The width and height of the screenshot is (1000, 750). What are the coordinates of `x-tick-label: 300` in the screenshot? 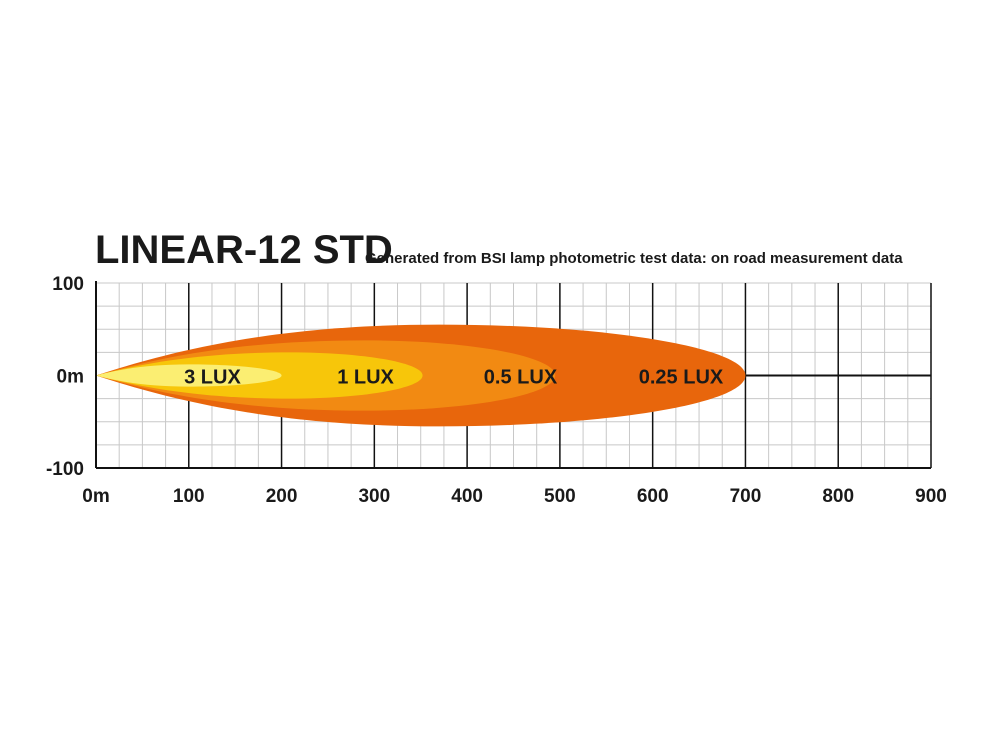 It's located at (374, 496).